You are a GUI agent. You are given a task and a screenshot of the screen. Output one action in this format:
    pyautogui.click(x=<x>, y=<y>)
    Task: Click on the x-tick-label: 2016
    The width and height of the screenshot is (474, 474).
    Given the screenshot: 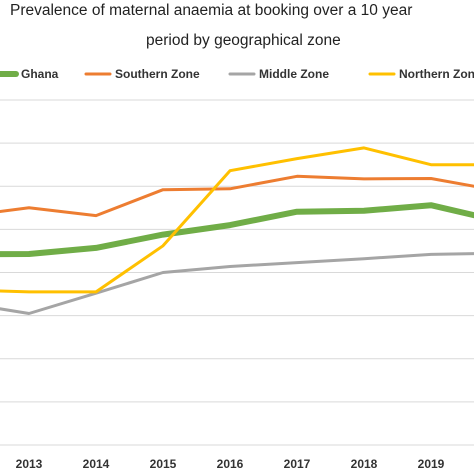 What is the action you would take?
    pyautogui.click(x=230, y=464)
    